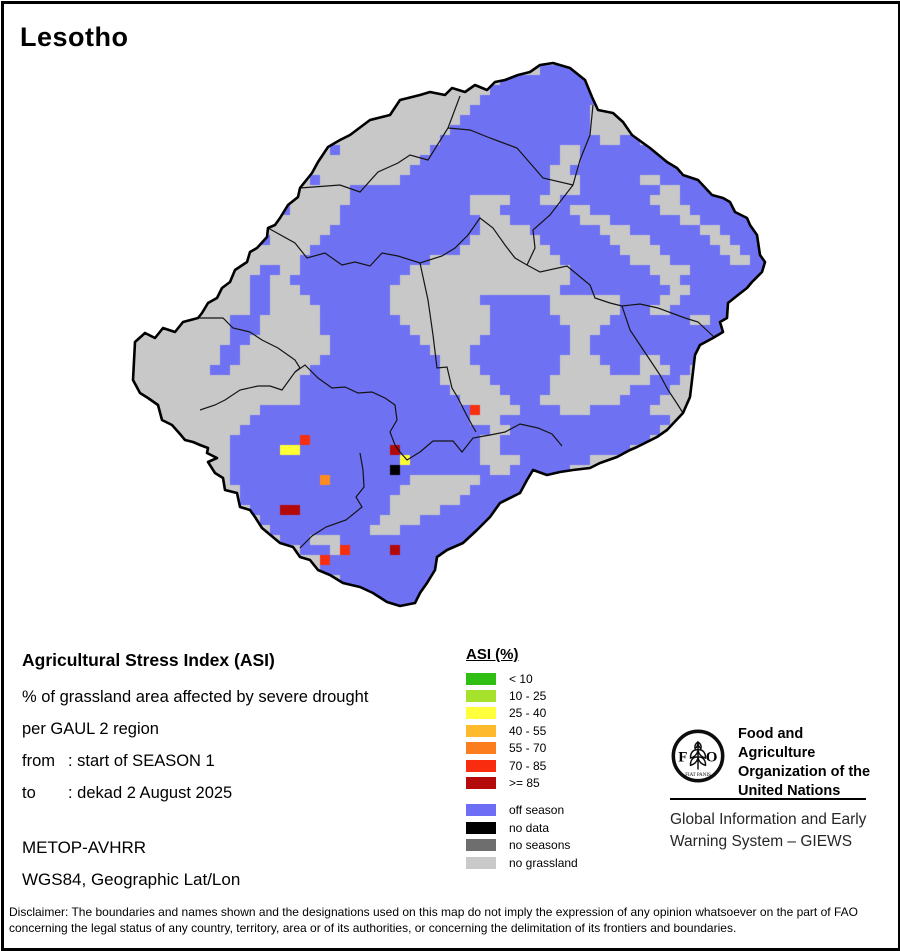 This screenshot has height=951, width=900. Describe the element at coordinates (84, 847) in the screenshot. I see `sensor-label: METOP-AVHRR` at that location.